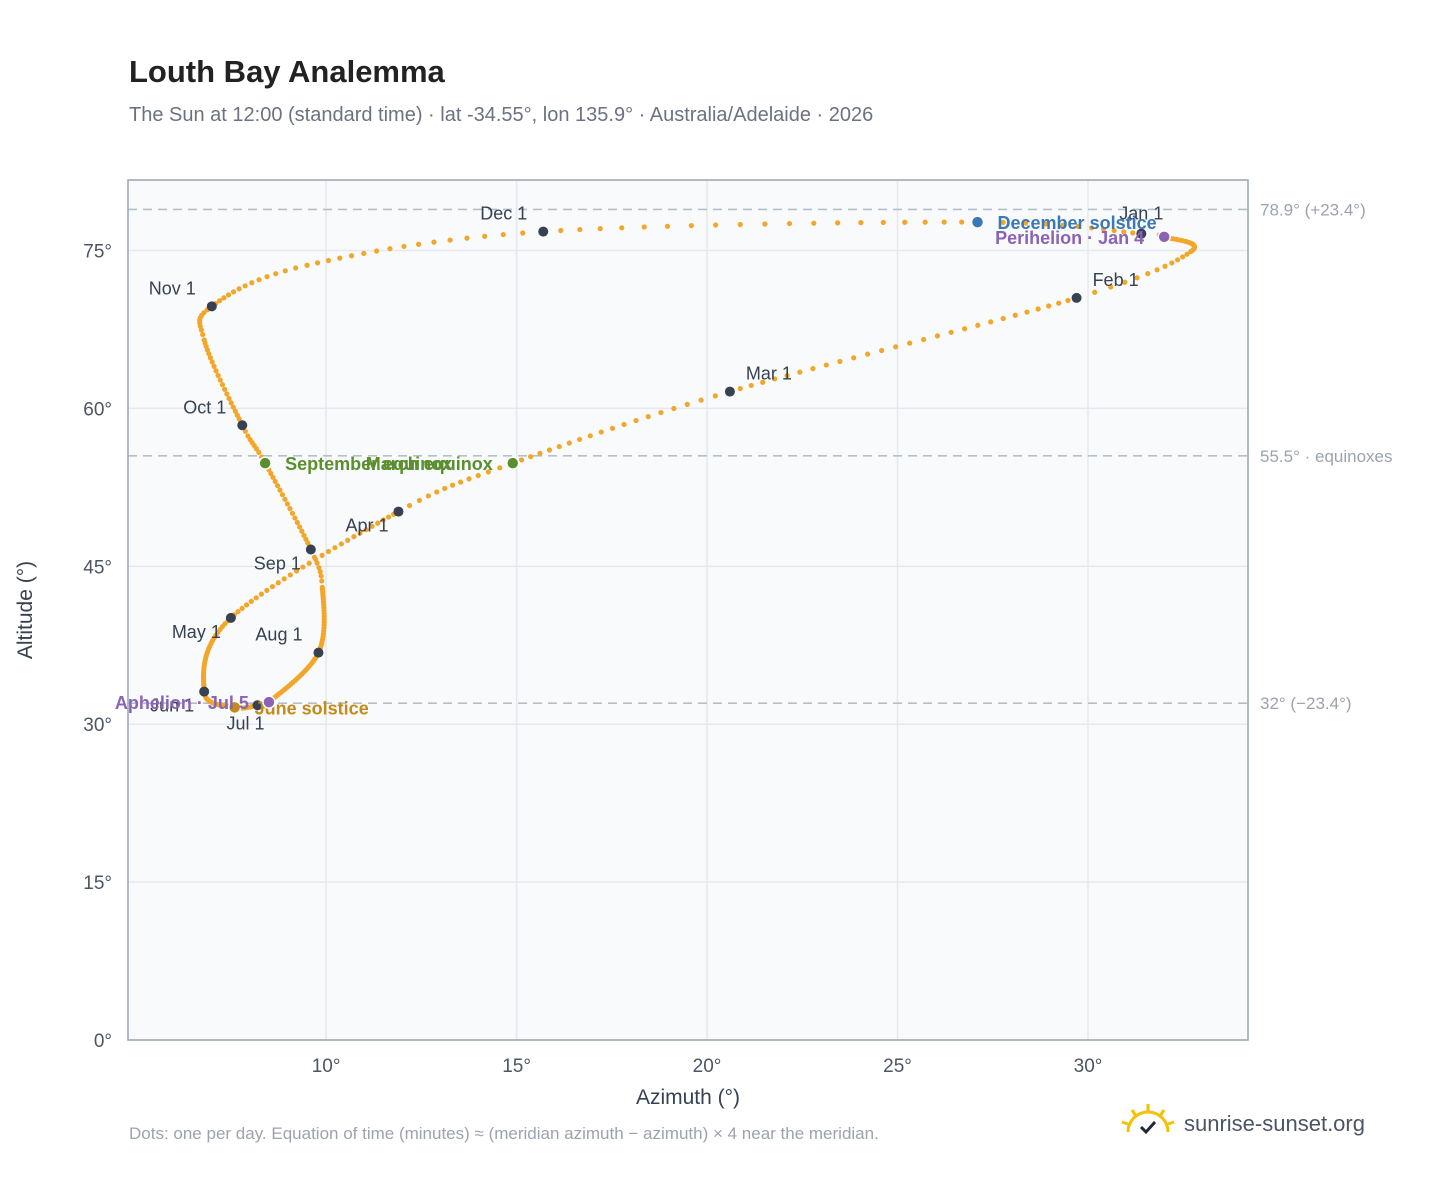  I want to click on brand-text: sunrise-sunset.org, so click(1274, 1123).